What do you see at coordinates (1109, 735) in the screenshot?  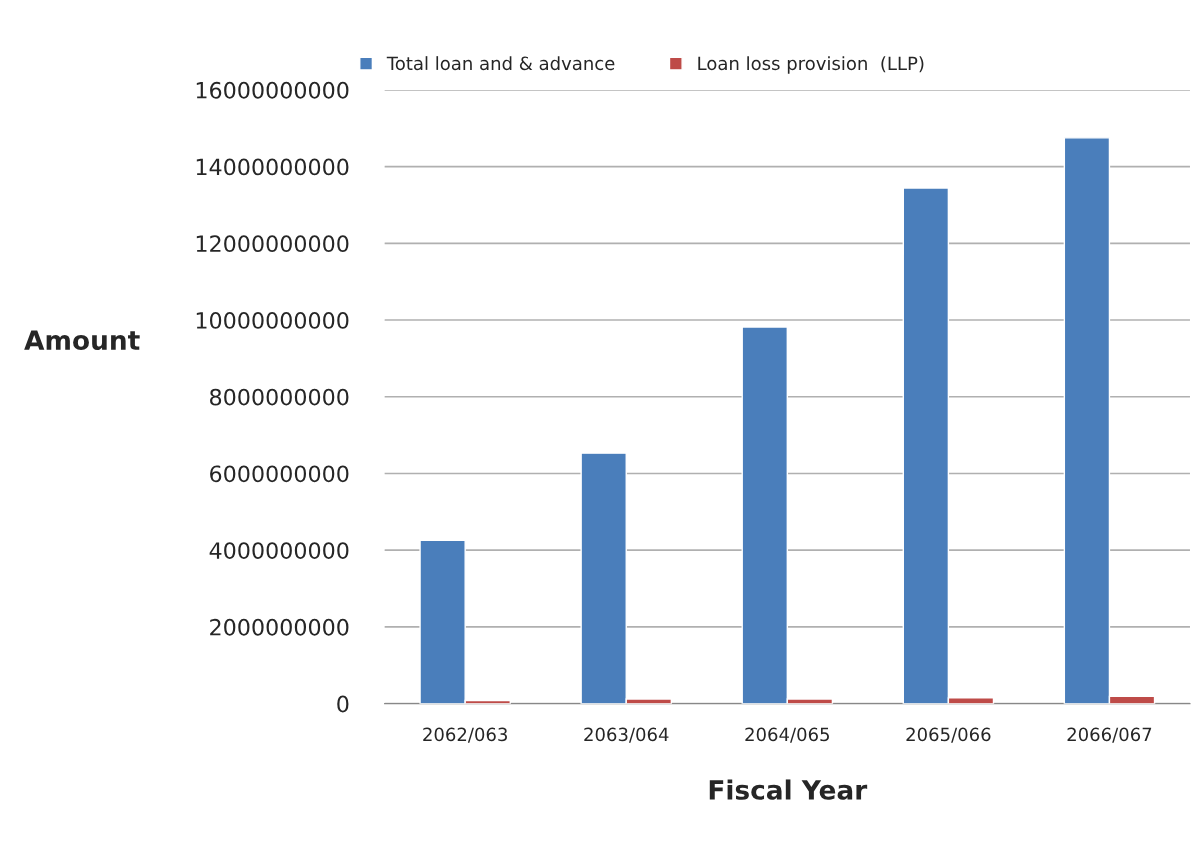 I see `x-tick-label: 2066/067` at bounding box center [1109, 735].